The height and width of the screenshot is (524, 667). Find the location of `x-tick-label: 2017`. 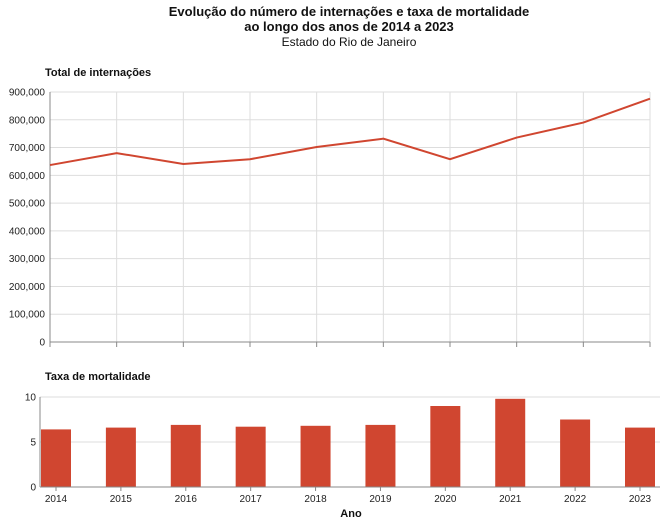

x-tick-label: 2017 is located at coordinates (251, 499).